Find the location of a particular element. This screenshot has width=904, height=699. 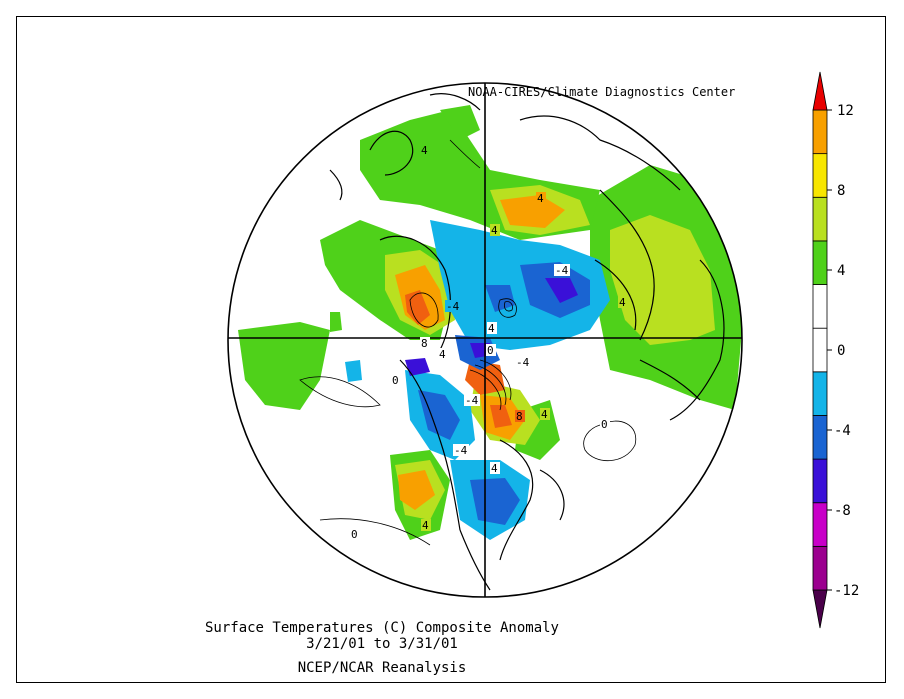

ygreen-region-eurasia is located at coordinates (662, 280).